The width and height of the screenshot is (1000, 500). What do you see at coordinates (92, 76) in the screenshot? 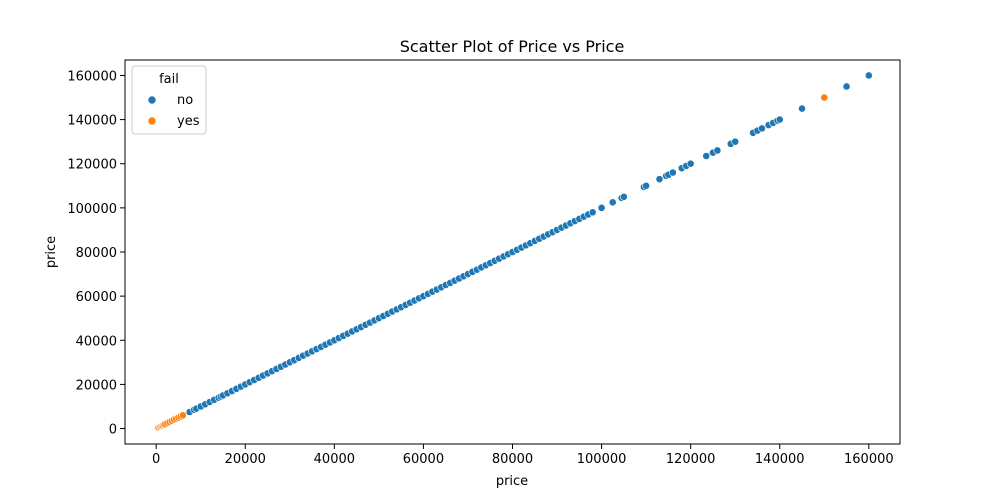
I see `y-tick-label: 160000` at bounding box center [92, 76].